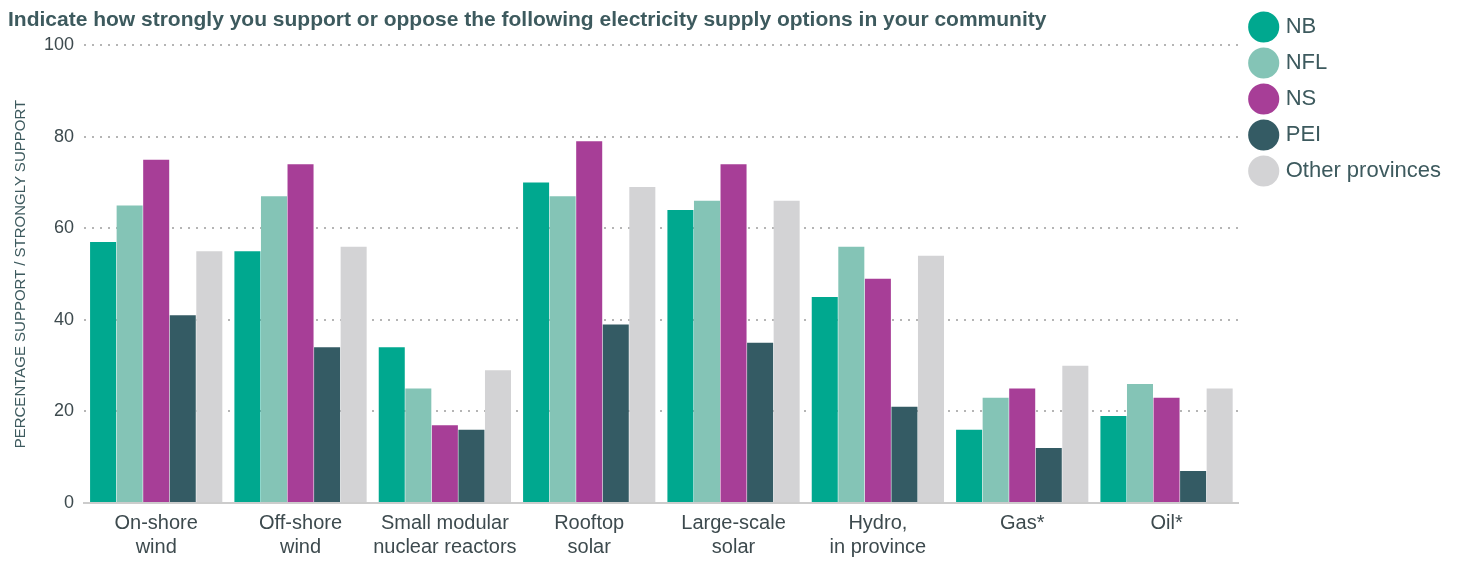  I want to click on y-tick-label: 20, so click(64, 410).